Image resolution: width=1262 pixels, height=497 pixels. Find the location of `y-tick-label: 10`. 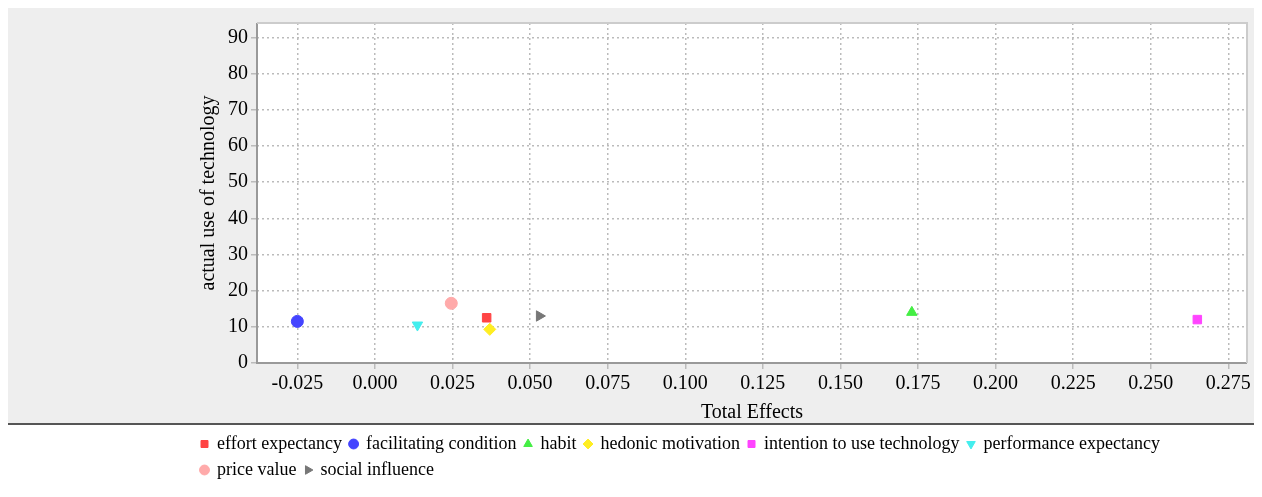

y-tick-label: 10 is located at coordinates (238, 325).